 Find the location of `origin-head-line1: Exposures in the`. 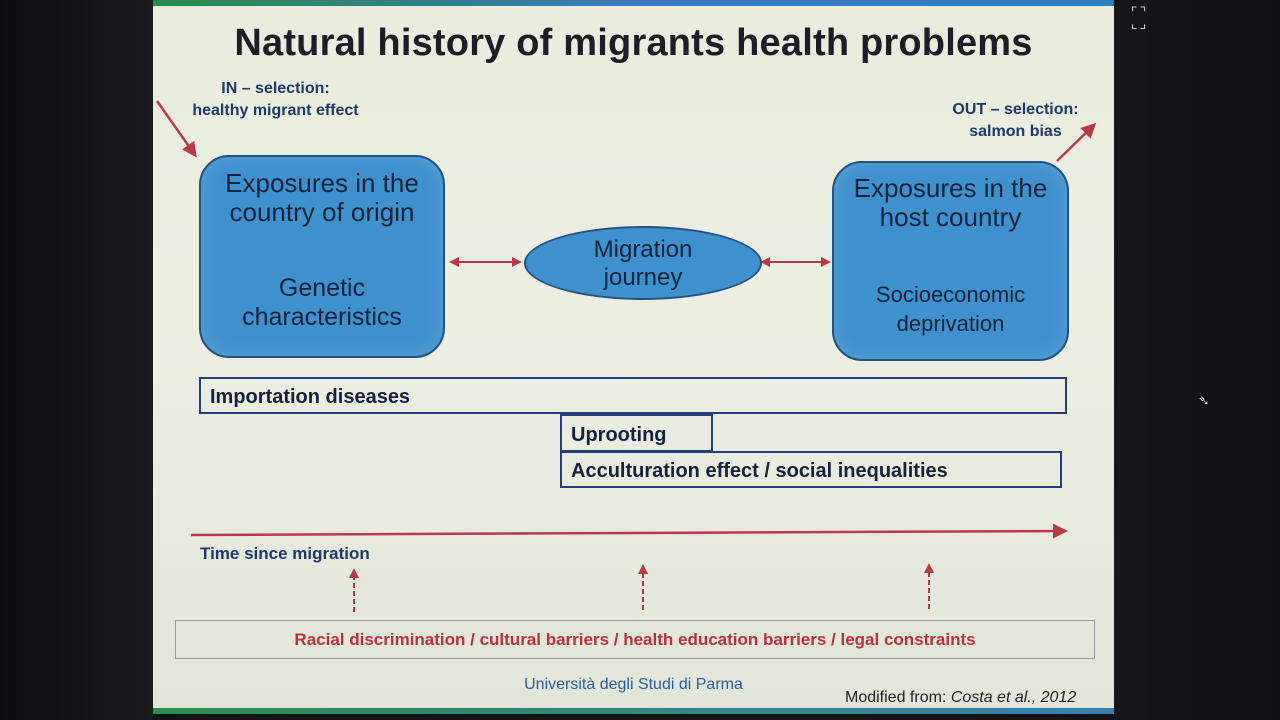

origin-head-line1: Exposures in the is located at coordinates (322, 183).